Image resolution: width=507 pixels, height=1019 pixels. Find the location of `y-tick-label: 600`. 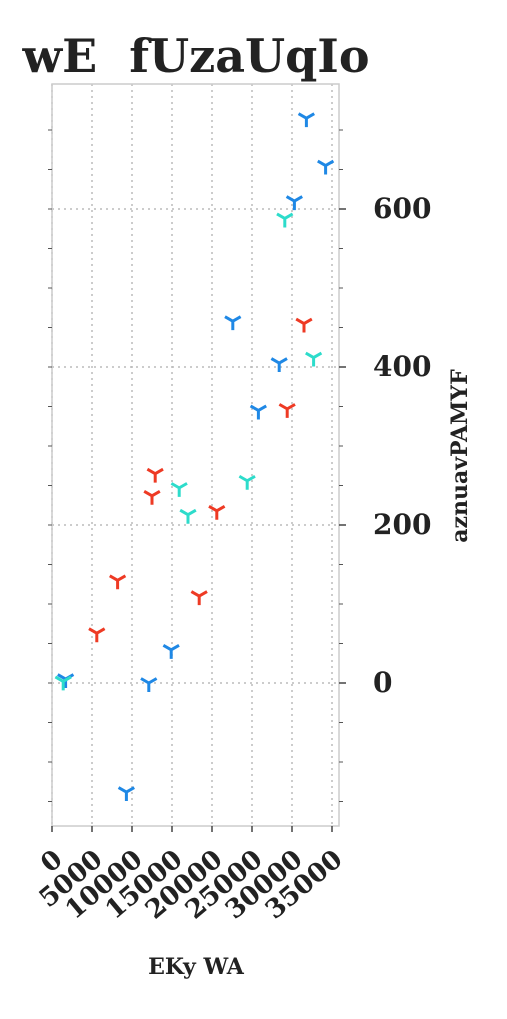

y-tick-label: 600 is located at coordinates (402, 208).